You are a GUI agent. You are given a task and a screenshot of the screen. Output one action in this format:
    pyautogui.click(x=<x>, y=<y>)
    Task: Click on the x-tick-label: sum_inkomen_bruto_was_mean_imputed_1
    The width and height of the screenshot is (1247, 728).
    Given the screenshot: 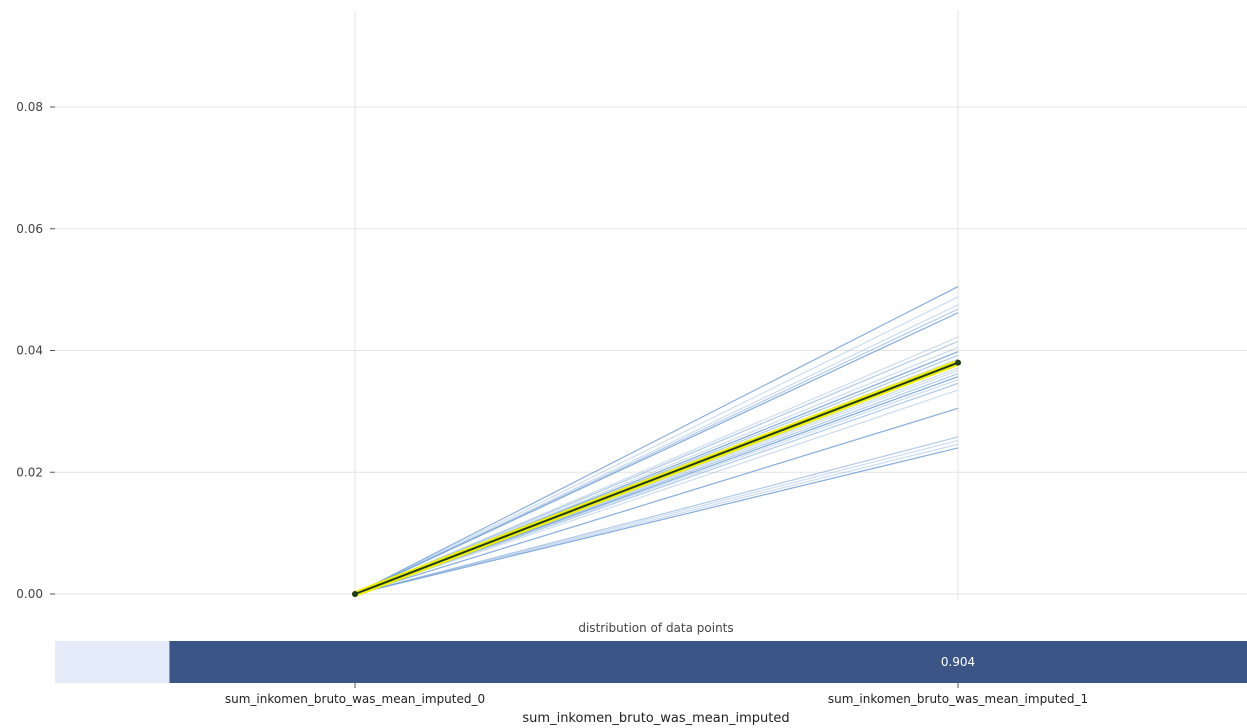 What is the action you would take?
    pyautogui.click(x=958, y=699)
    